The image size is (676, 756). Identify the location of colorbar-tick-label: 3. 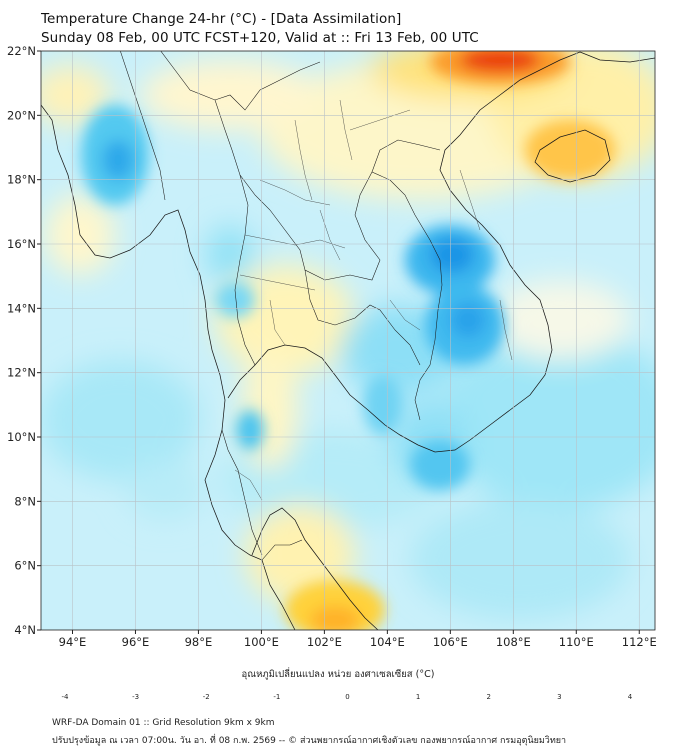
(559, 697).